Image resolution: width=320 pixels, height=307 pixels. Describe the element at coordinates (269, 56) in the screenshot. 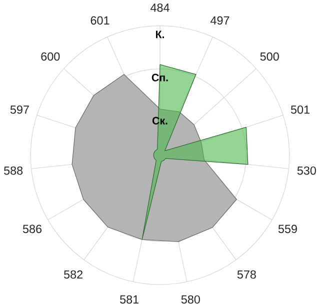

I see `spoke-label: 500` at that location.